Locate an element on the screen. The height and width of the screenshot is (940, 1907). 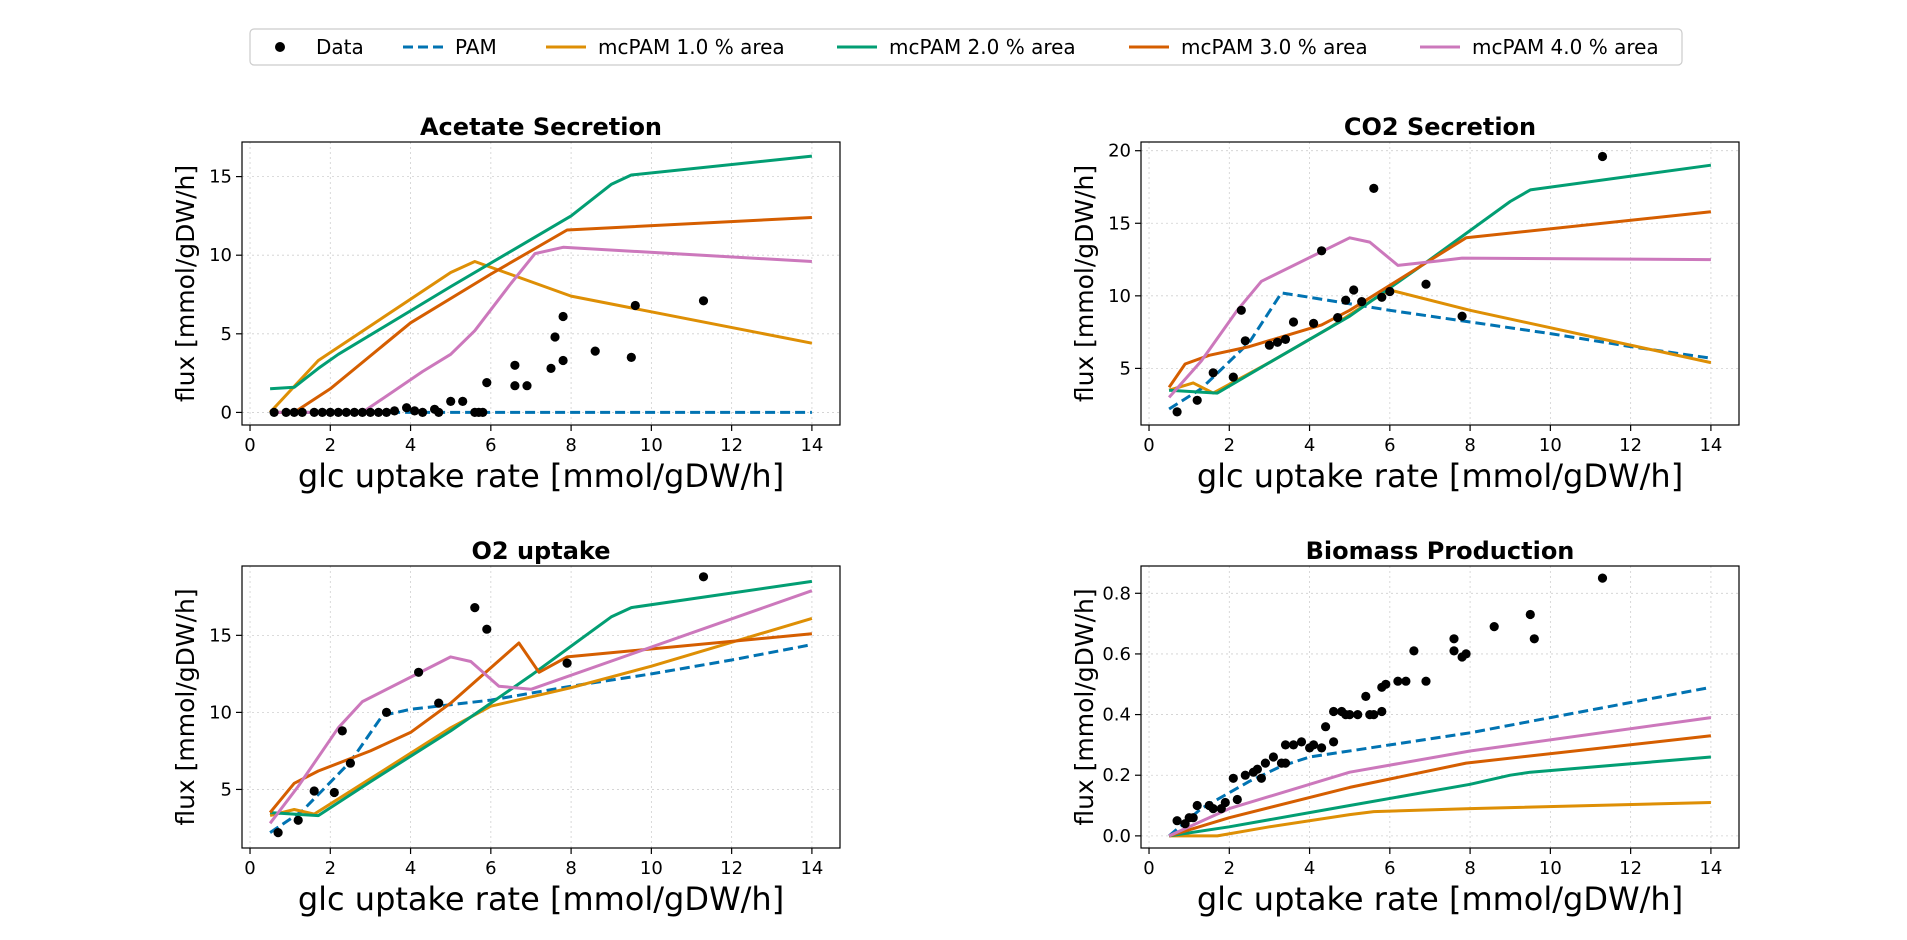
series-line-mcpam-4-0-area is located at coordinates (541, 329).